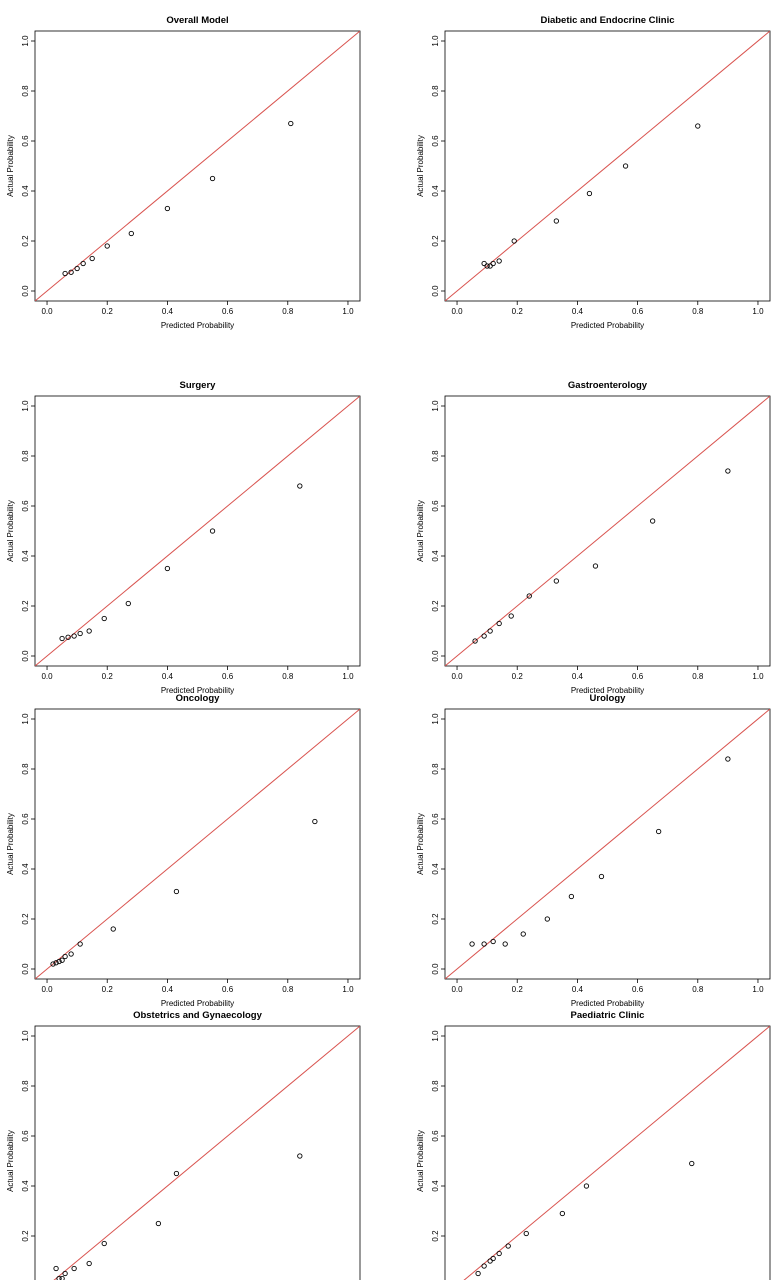 This screenshot has width=780, height=1280. Describe the element at coordinates (198, 698) in the screenshot. I see `plot-title: Oncology` at that location.